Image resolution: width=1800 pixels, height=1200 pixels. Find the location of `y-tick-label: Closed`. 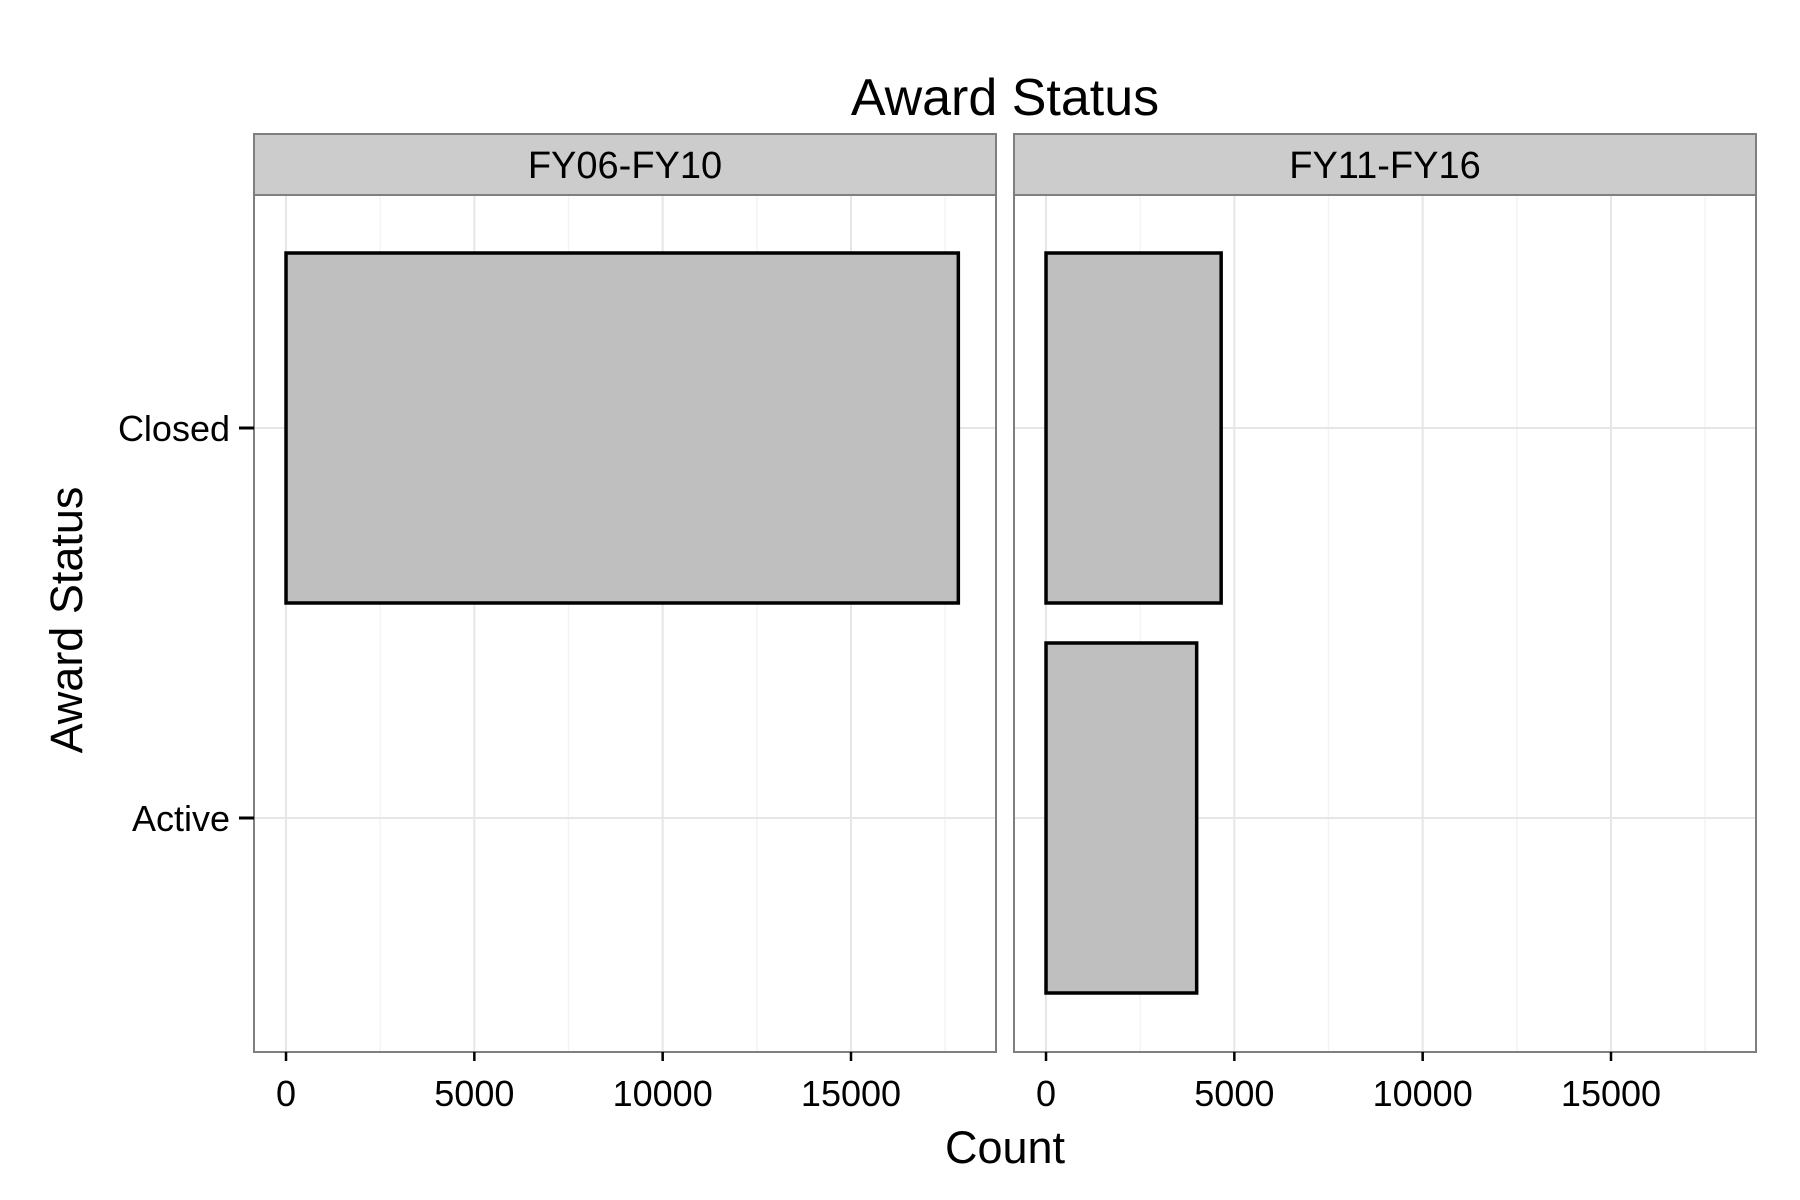

y-tick-label: Closed is located at coordinates (174, 428).